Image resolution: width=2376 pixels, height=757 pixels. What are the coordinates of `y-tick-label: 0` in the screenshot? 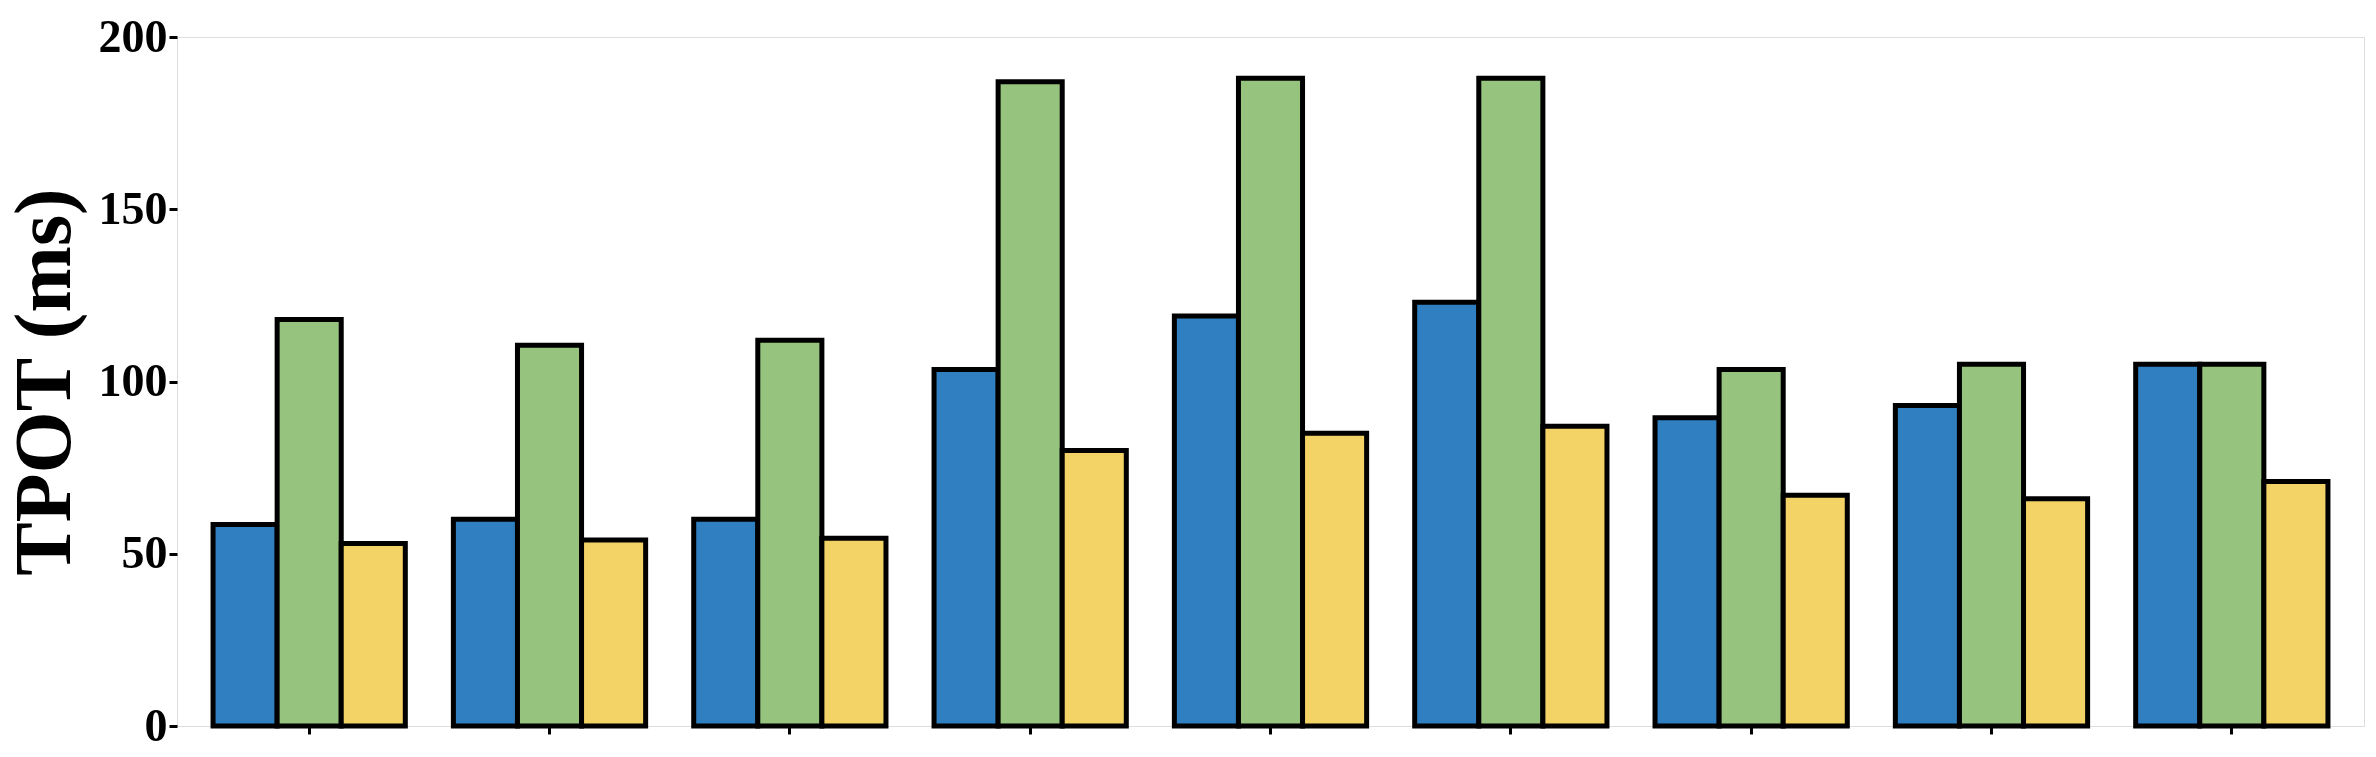 It's located at (156, 725).